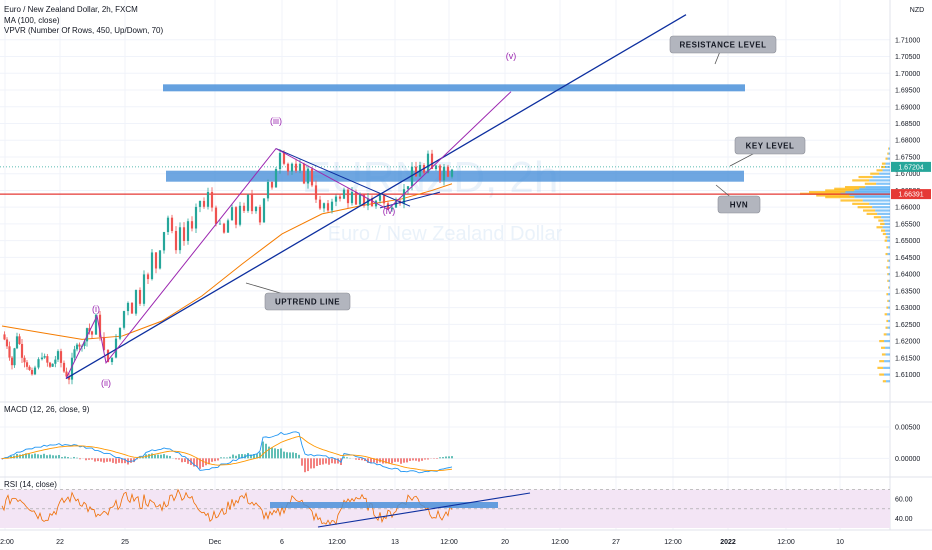 This screenshot has width=932, height=550. Describe the element at coordinates (7, 542) in the screenshot. I see `time-tick-label: 12:00` at that location.